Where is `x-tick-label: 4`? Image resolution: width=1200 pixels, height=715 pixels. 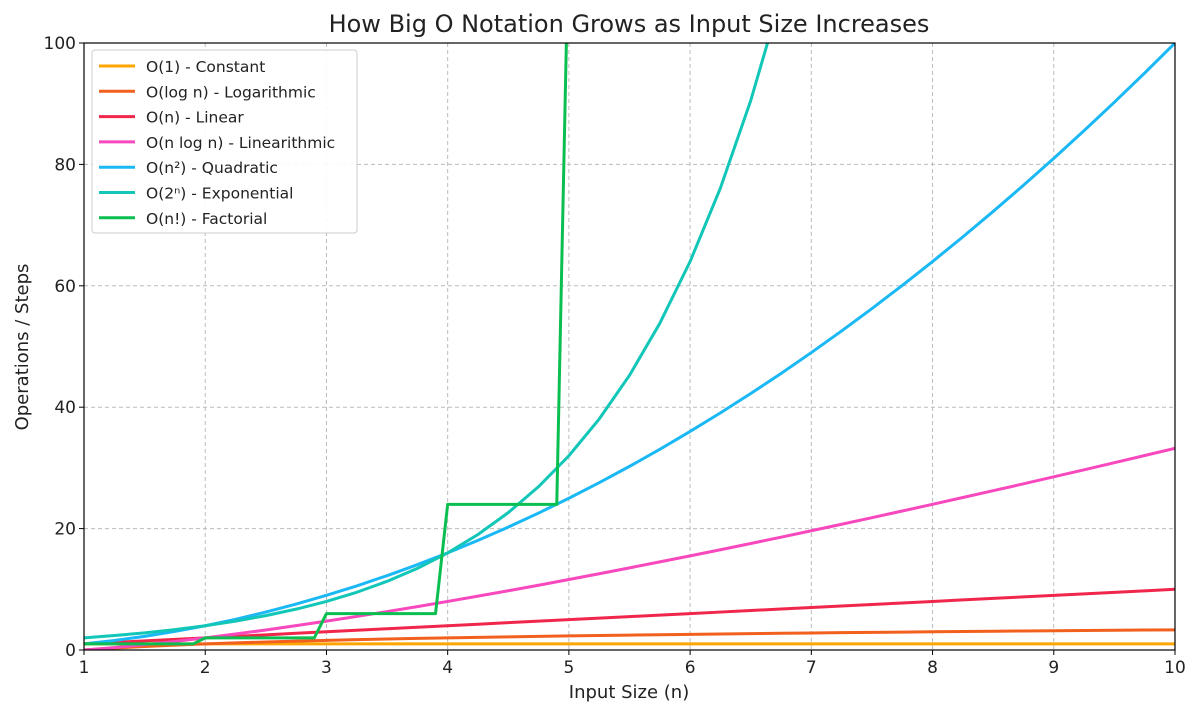
x-tick-label: 4 is located at coordinates (447, 668).